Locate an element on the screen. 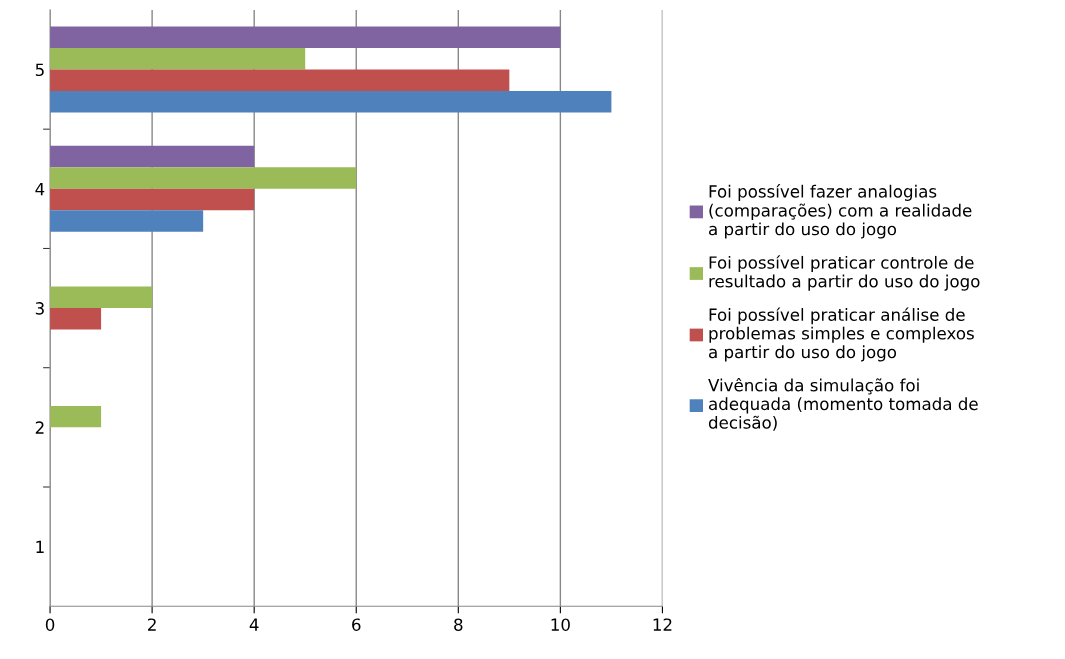 The width and height of the screenshot is (1065, 659). x-tick-label: 8 is located at coordinates (458, 624).